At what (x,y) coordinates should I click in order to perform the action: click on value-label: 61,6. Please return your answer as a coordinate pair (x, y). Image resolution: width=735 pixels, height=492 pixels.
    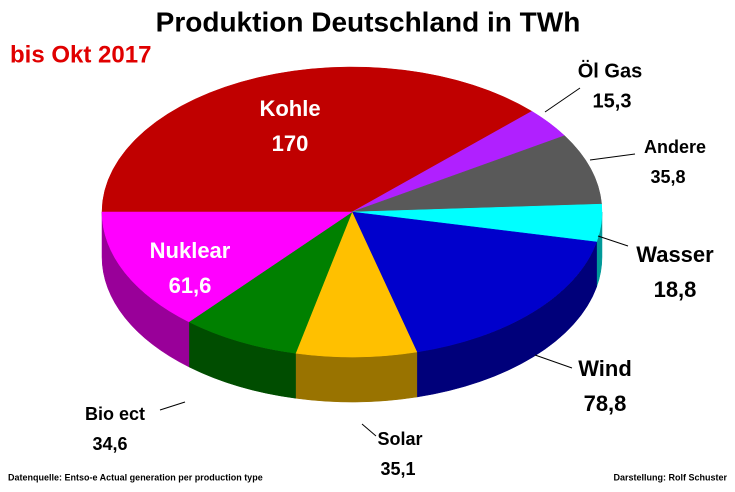
    Looking at the image, I should click on (190, 285).